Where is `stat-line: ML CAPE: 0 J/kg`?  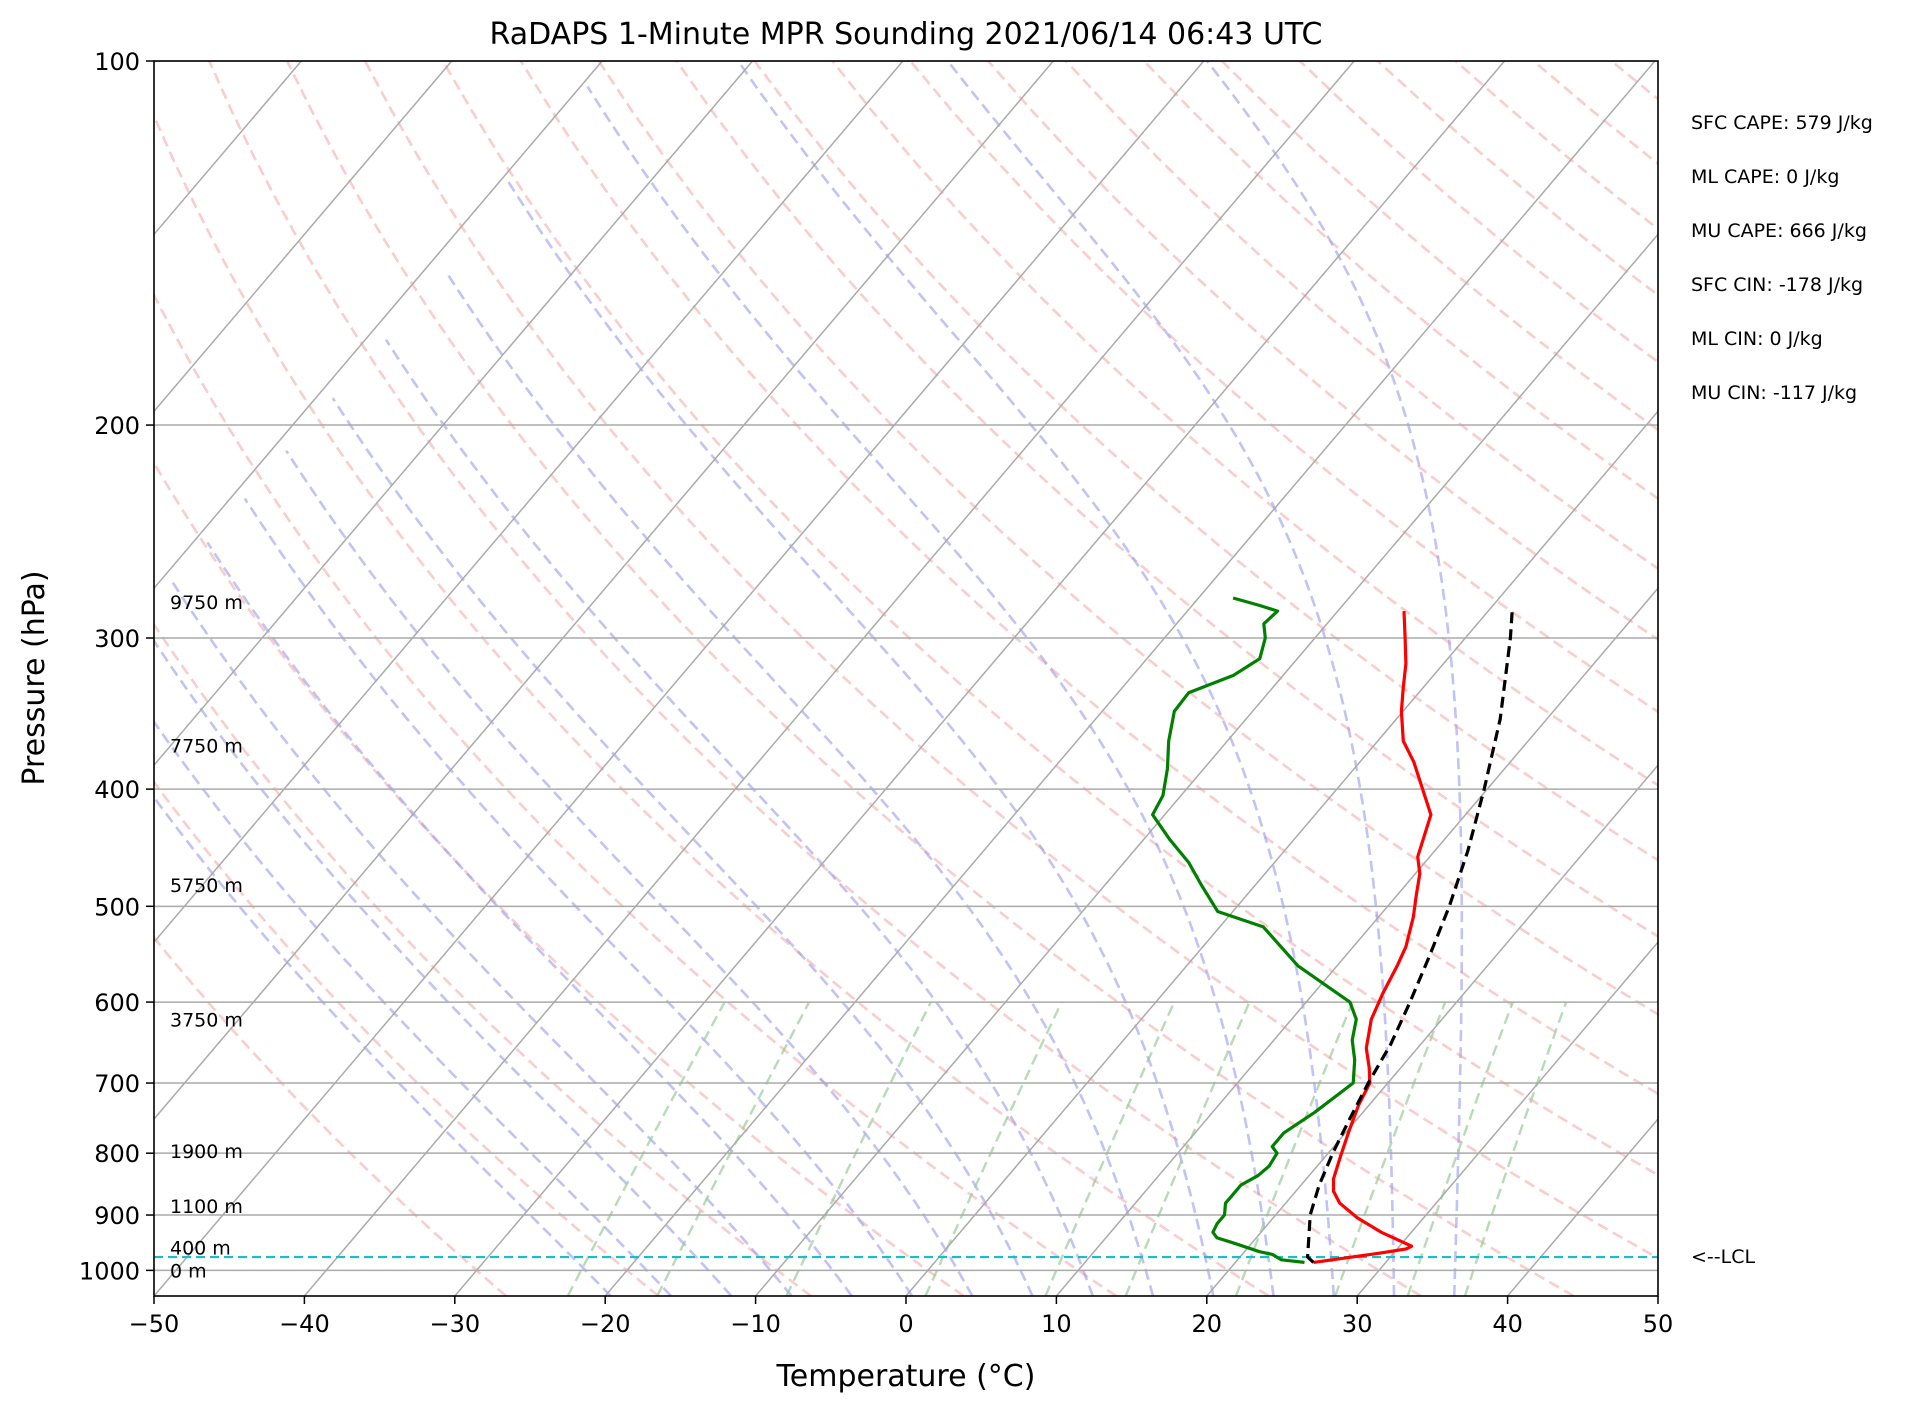 stat-line: ML CAPE: 0 J/kg is located at coordinates (1765, 177).